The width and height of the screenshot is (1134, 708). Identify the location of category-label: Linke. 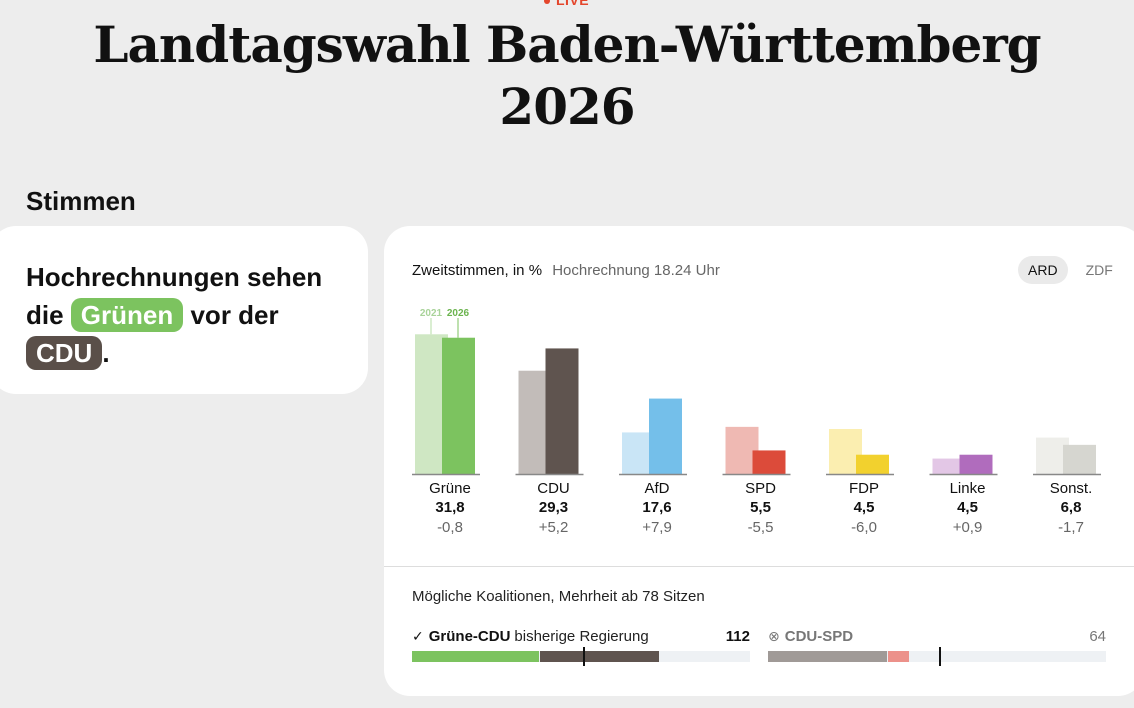
(968, 488).